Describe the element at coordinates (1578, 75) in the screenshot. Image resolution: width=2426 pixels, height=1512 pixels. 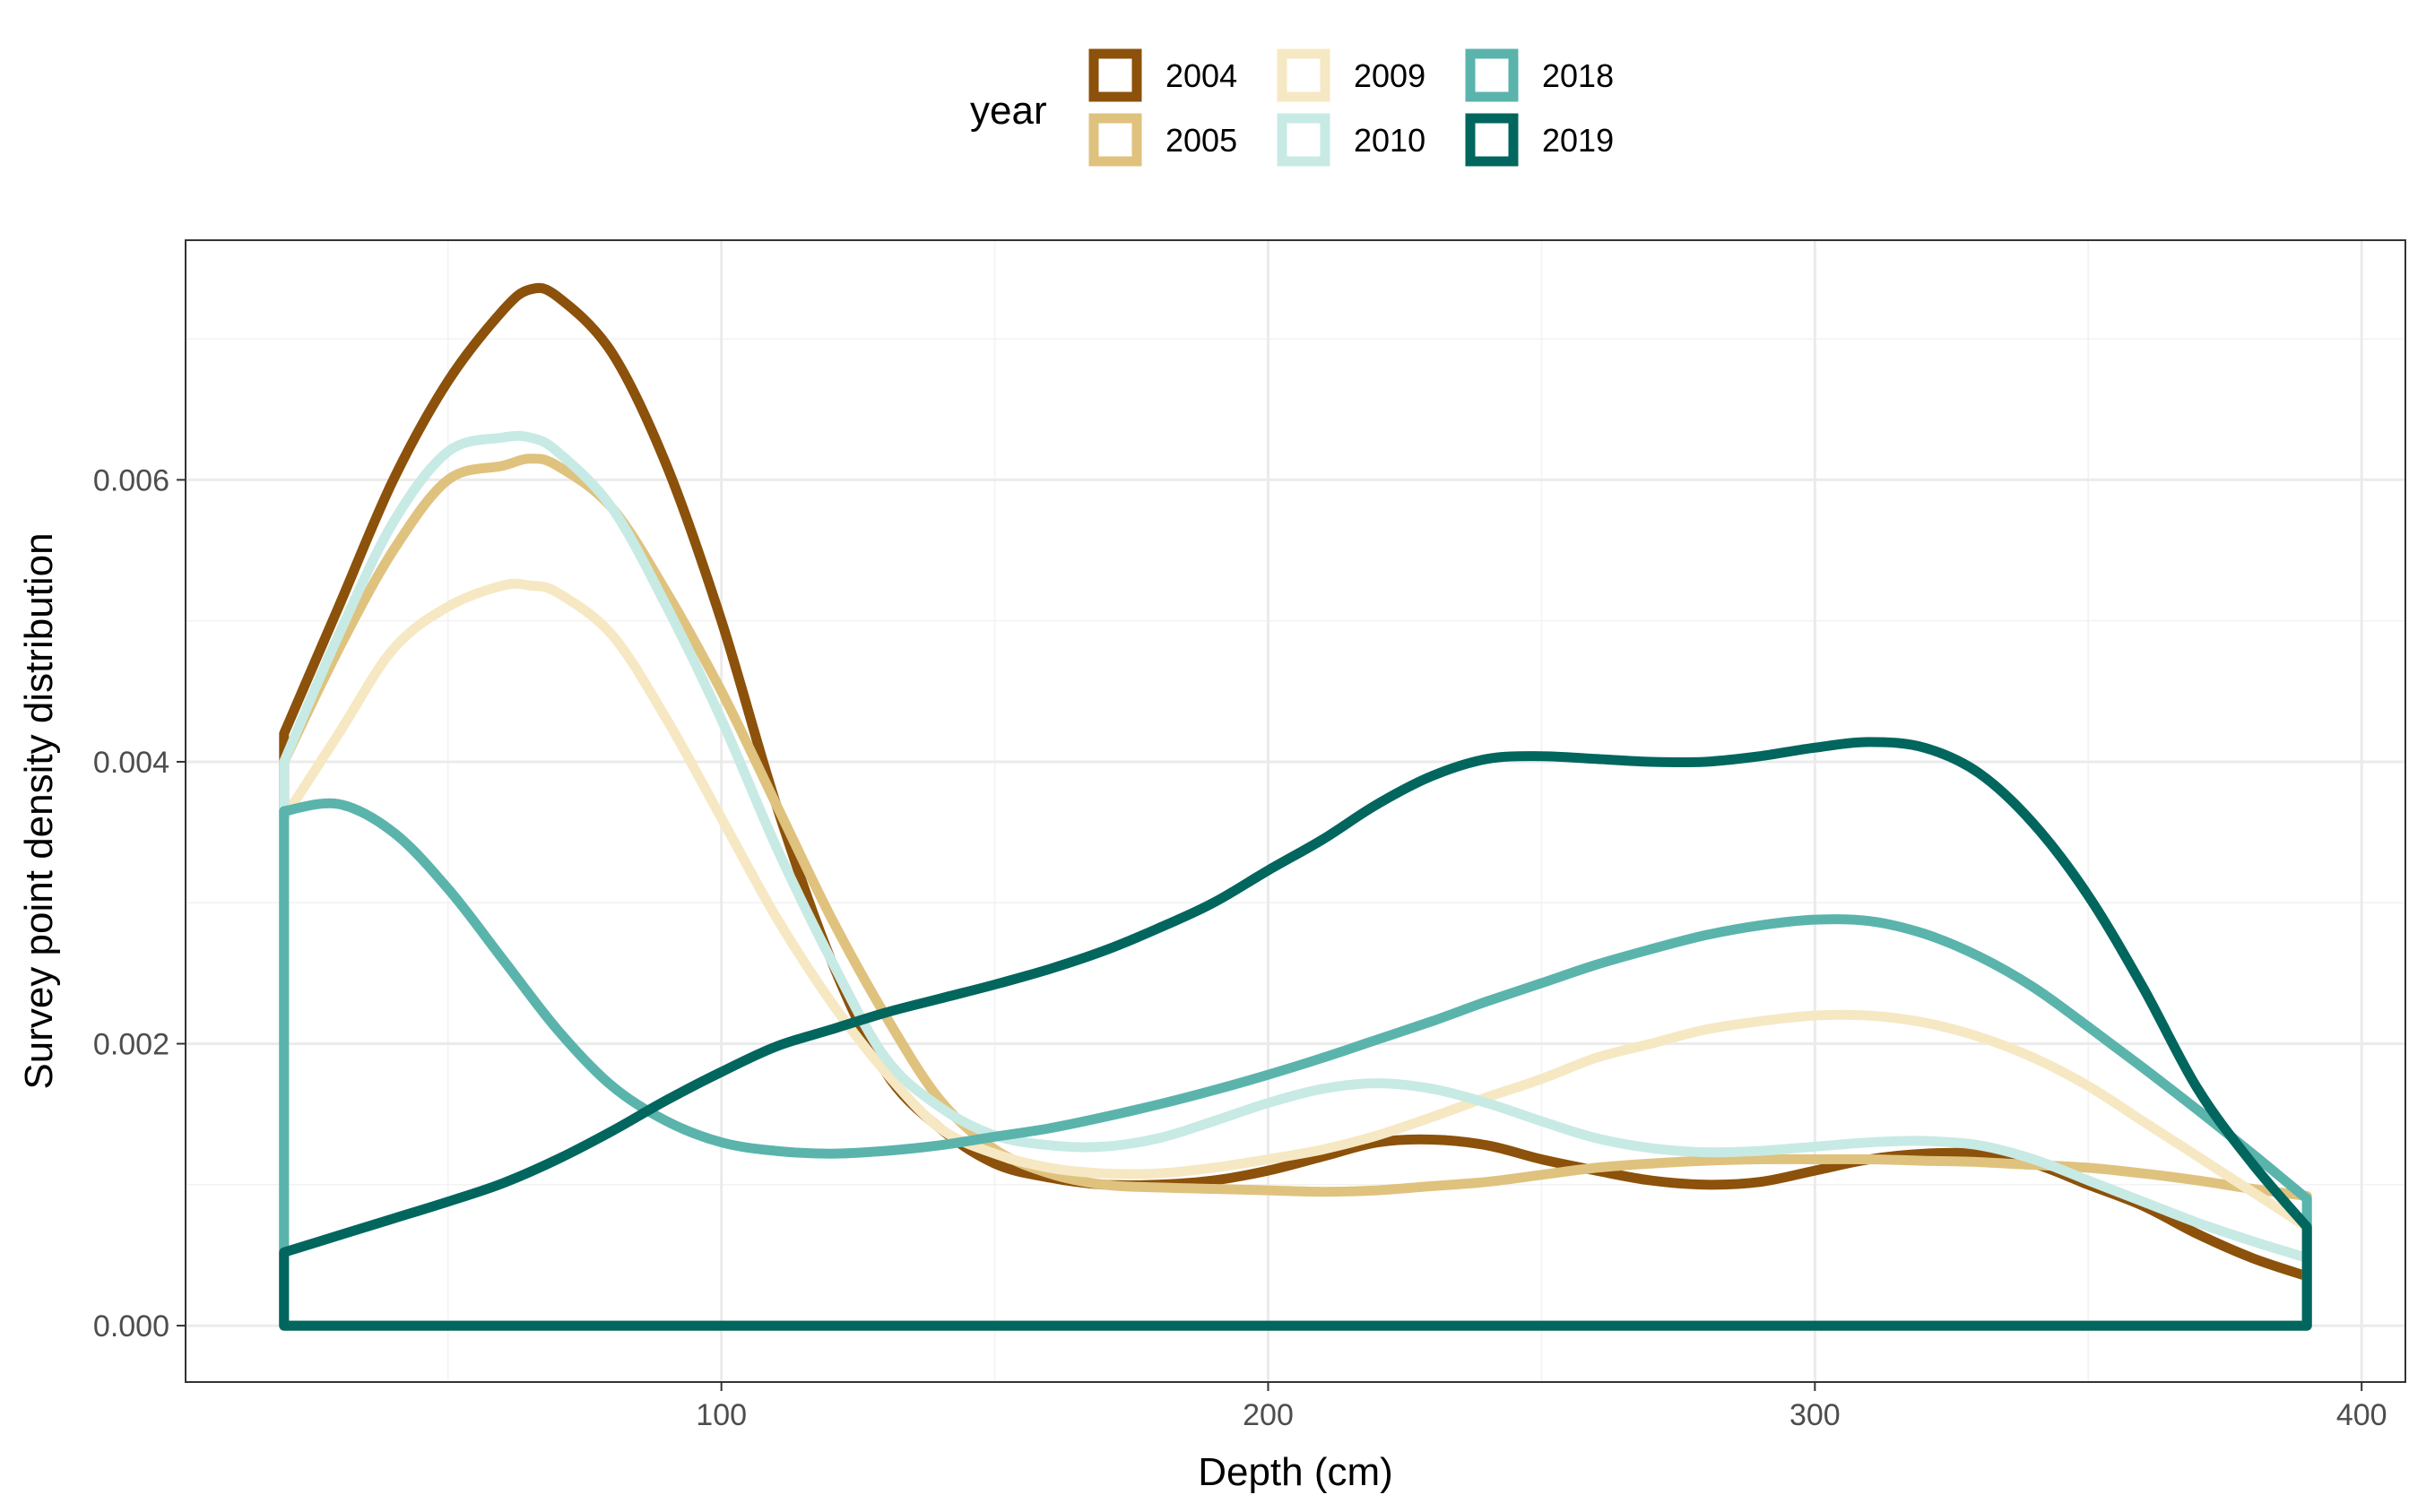
I see `legend-label-2018: 2018` at that location.